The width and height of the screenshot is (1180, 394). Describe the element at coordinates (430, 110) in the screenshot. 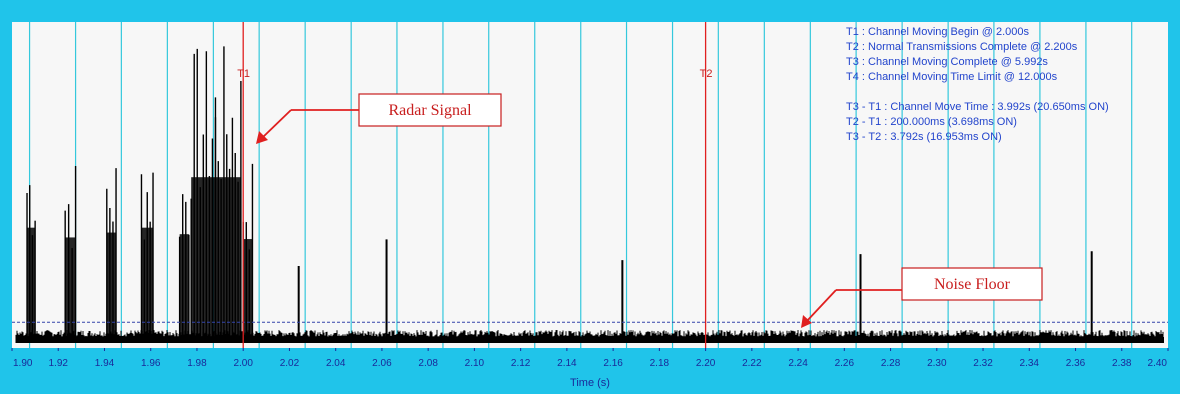

I see `radar-signal-label: Radar Signal` at that location.